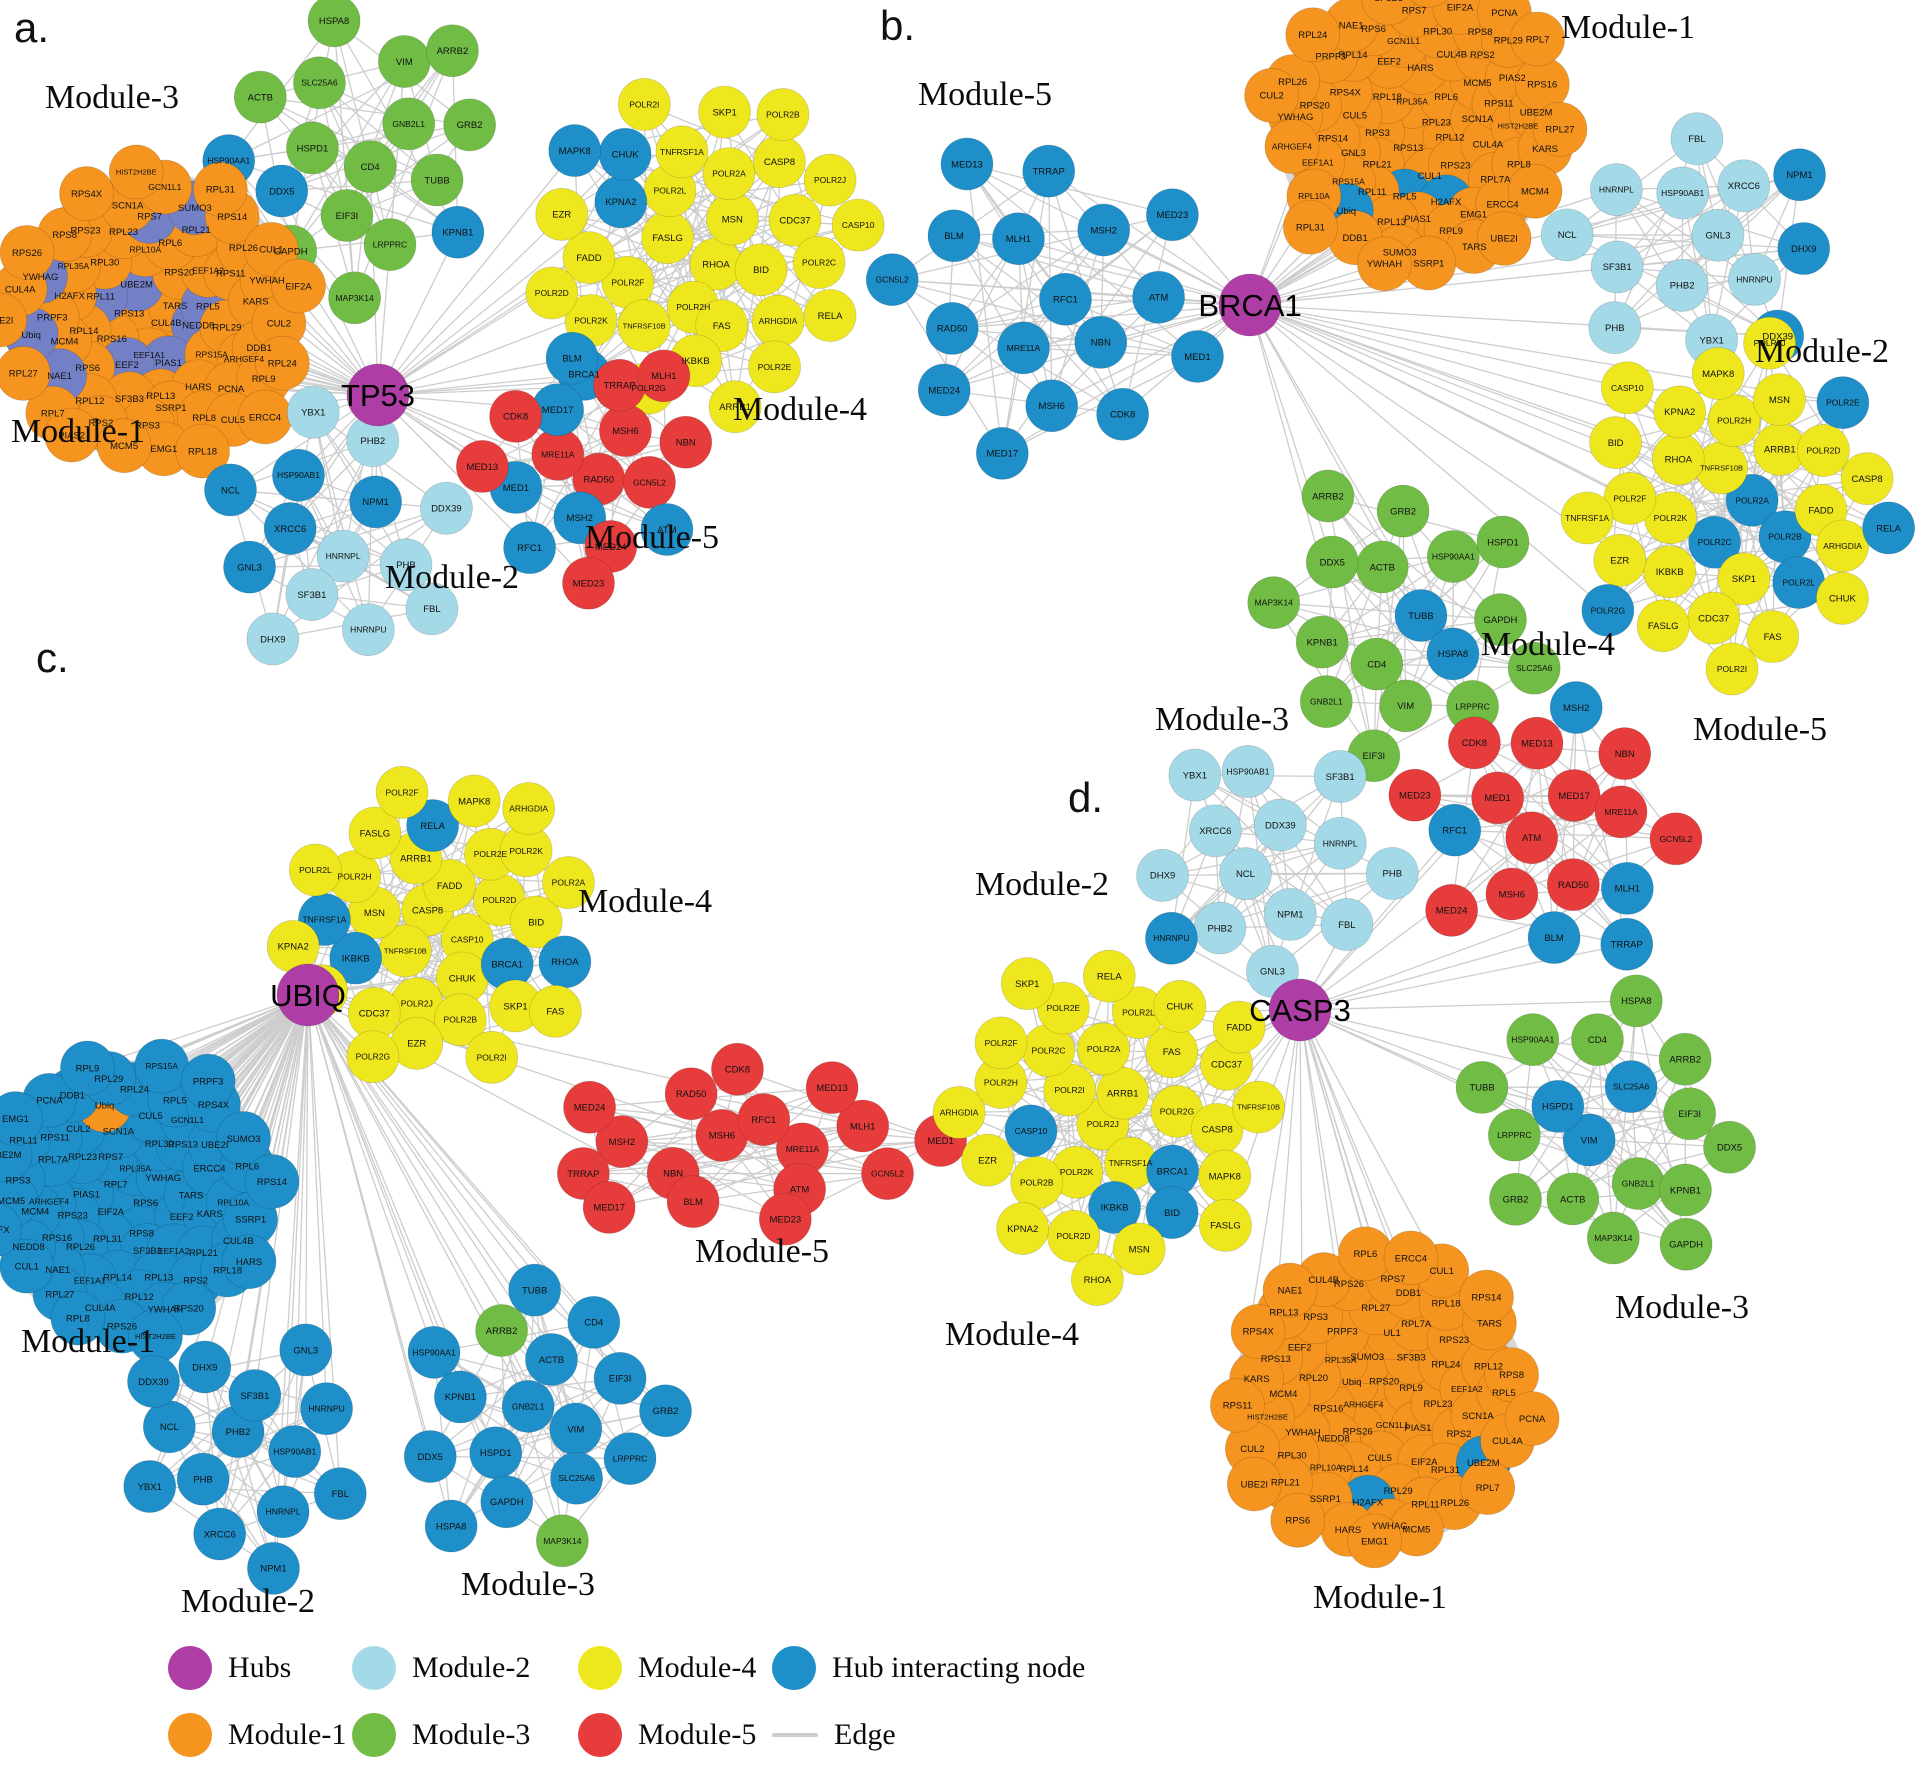 Image resolution: width=1923 pixels, height=1775 pixels. I want to click on node-MED17, so click(1002, 453).